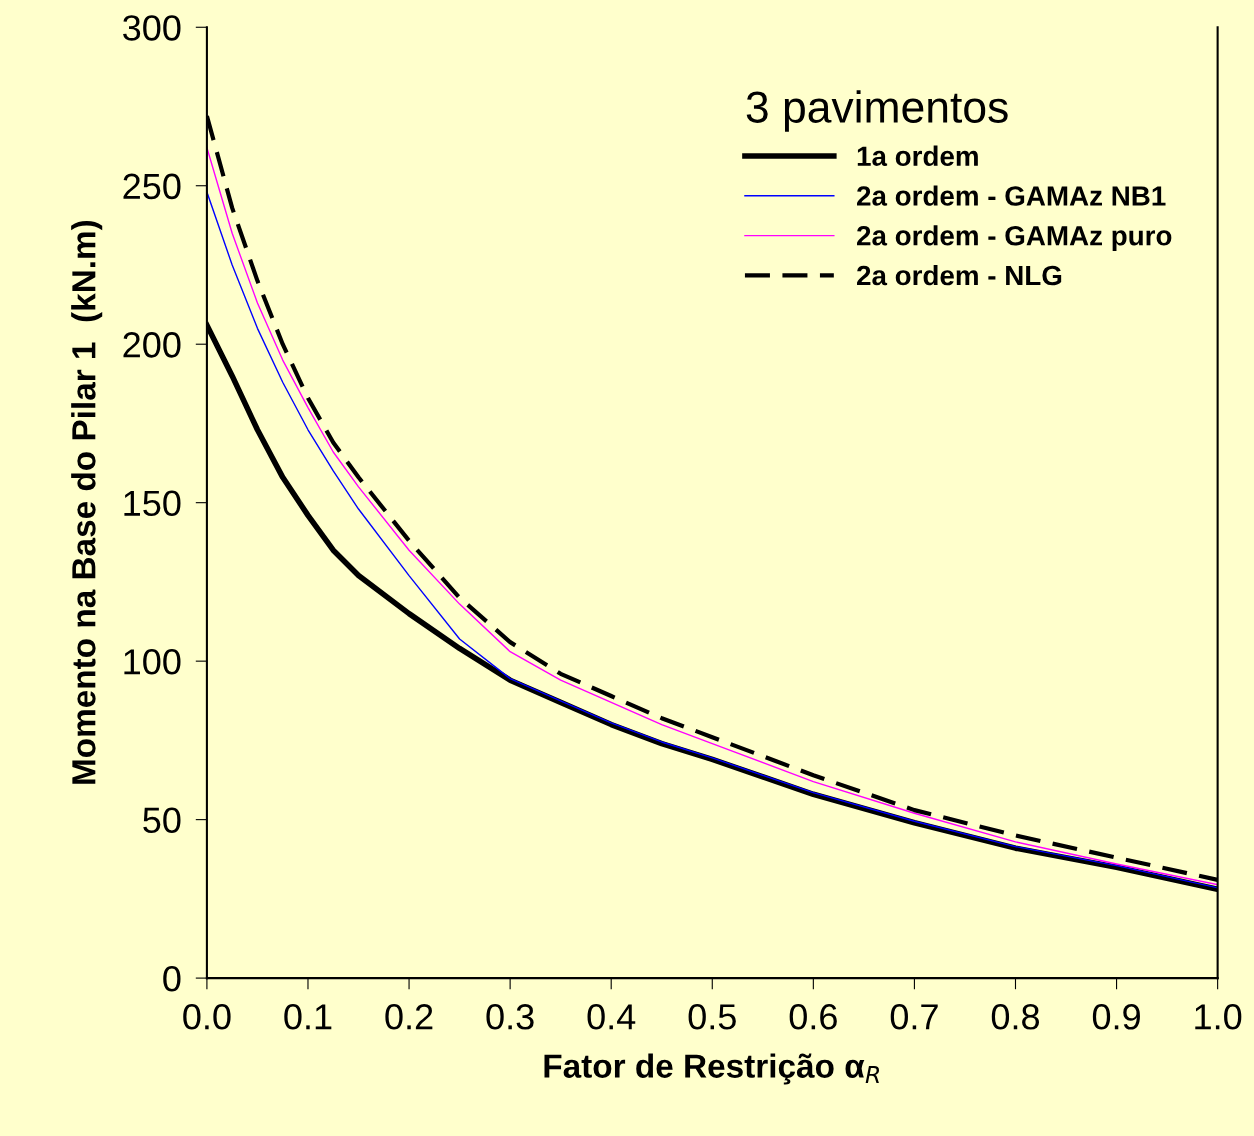 This screenshot has width=1254, height=1136. Describe the element at coordinates (914, 1017) in the screenshot. I see `x-tick-label: 0.7` at that location.